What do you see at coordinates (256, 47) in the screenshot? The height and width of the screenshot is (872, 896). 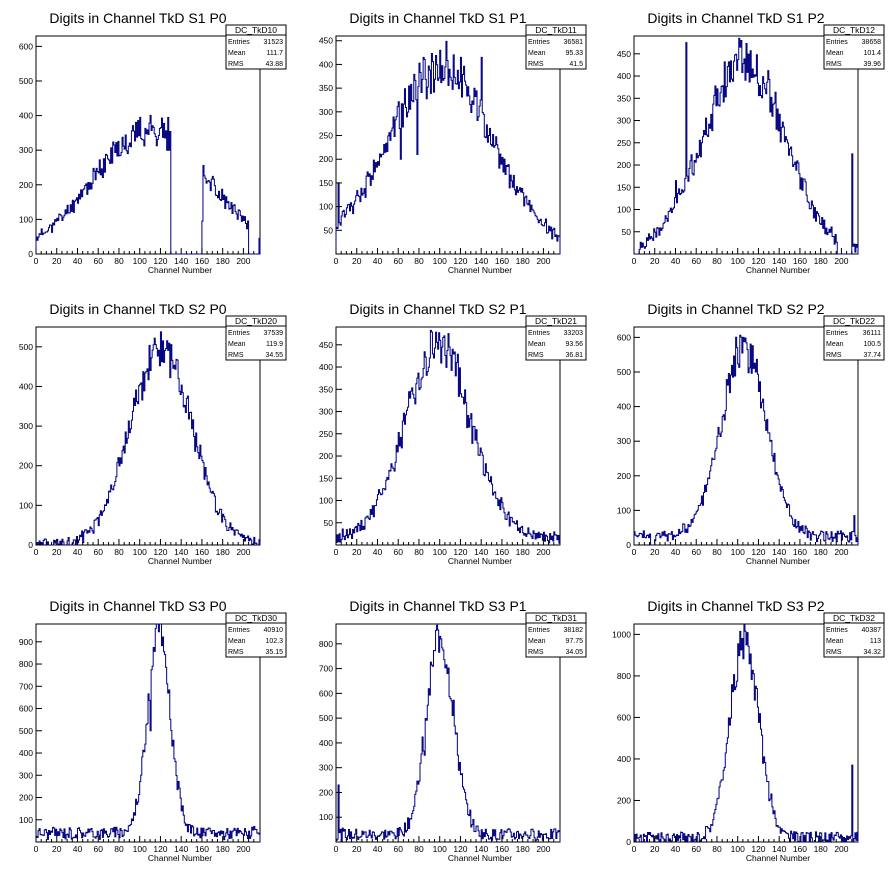 I see `stats-box: DC_TkD10 Entries 31523 Mean 111.7 RMS 43.88` at bounding box center [256, 47].